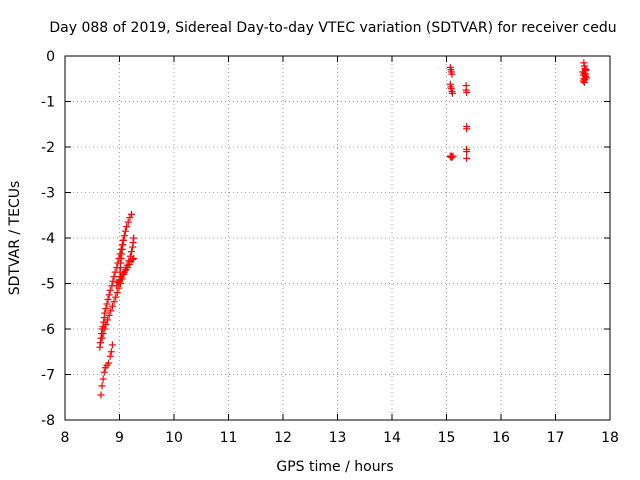  I want to click on x-tick-labels: 8 9 10 11 12 13 14 15 16 17 18, so click(340, 438).